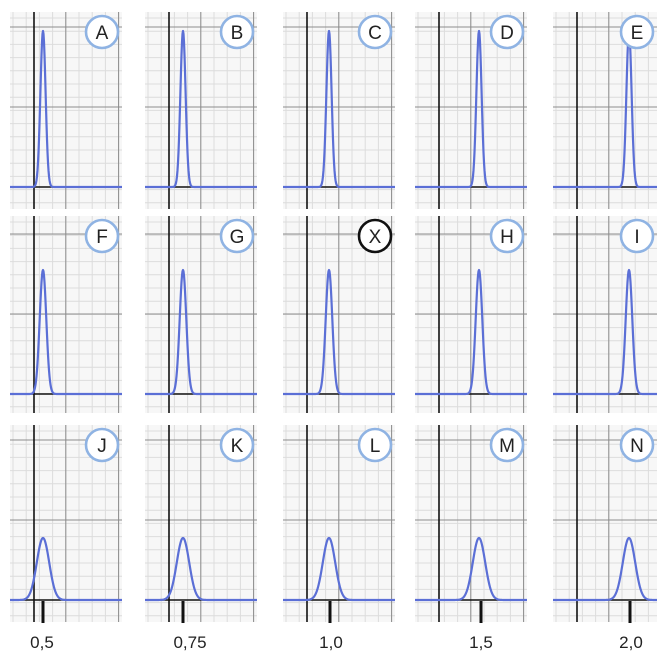  I want to click on panel-label-badge: J, so click(102, 445).